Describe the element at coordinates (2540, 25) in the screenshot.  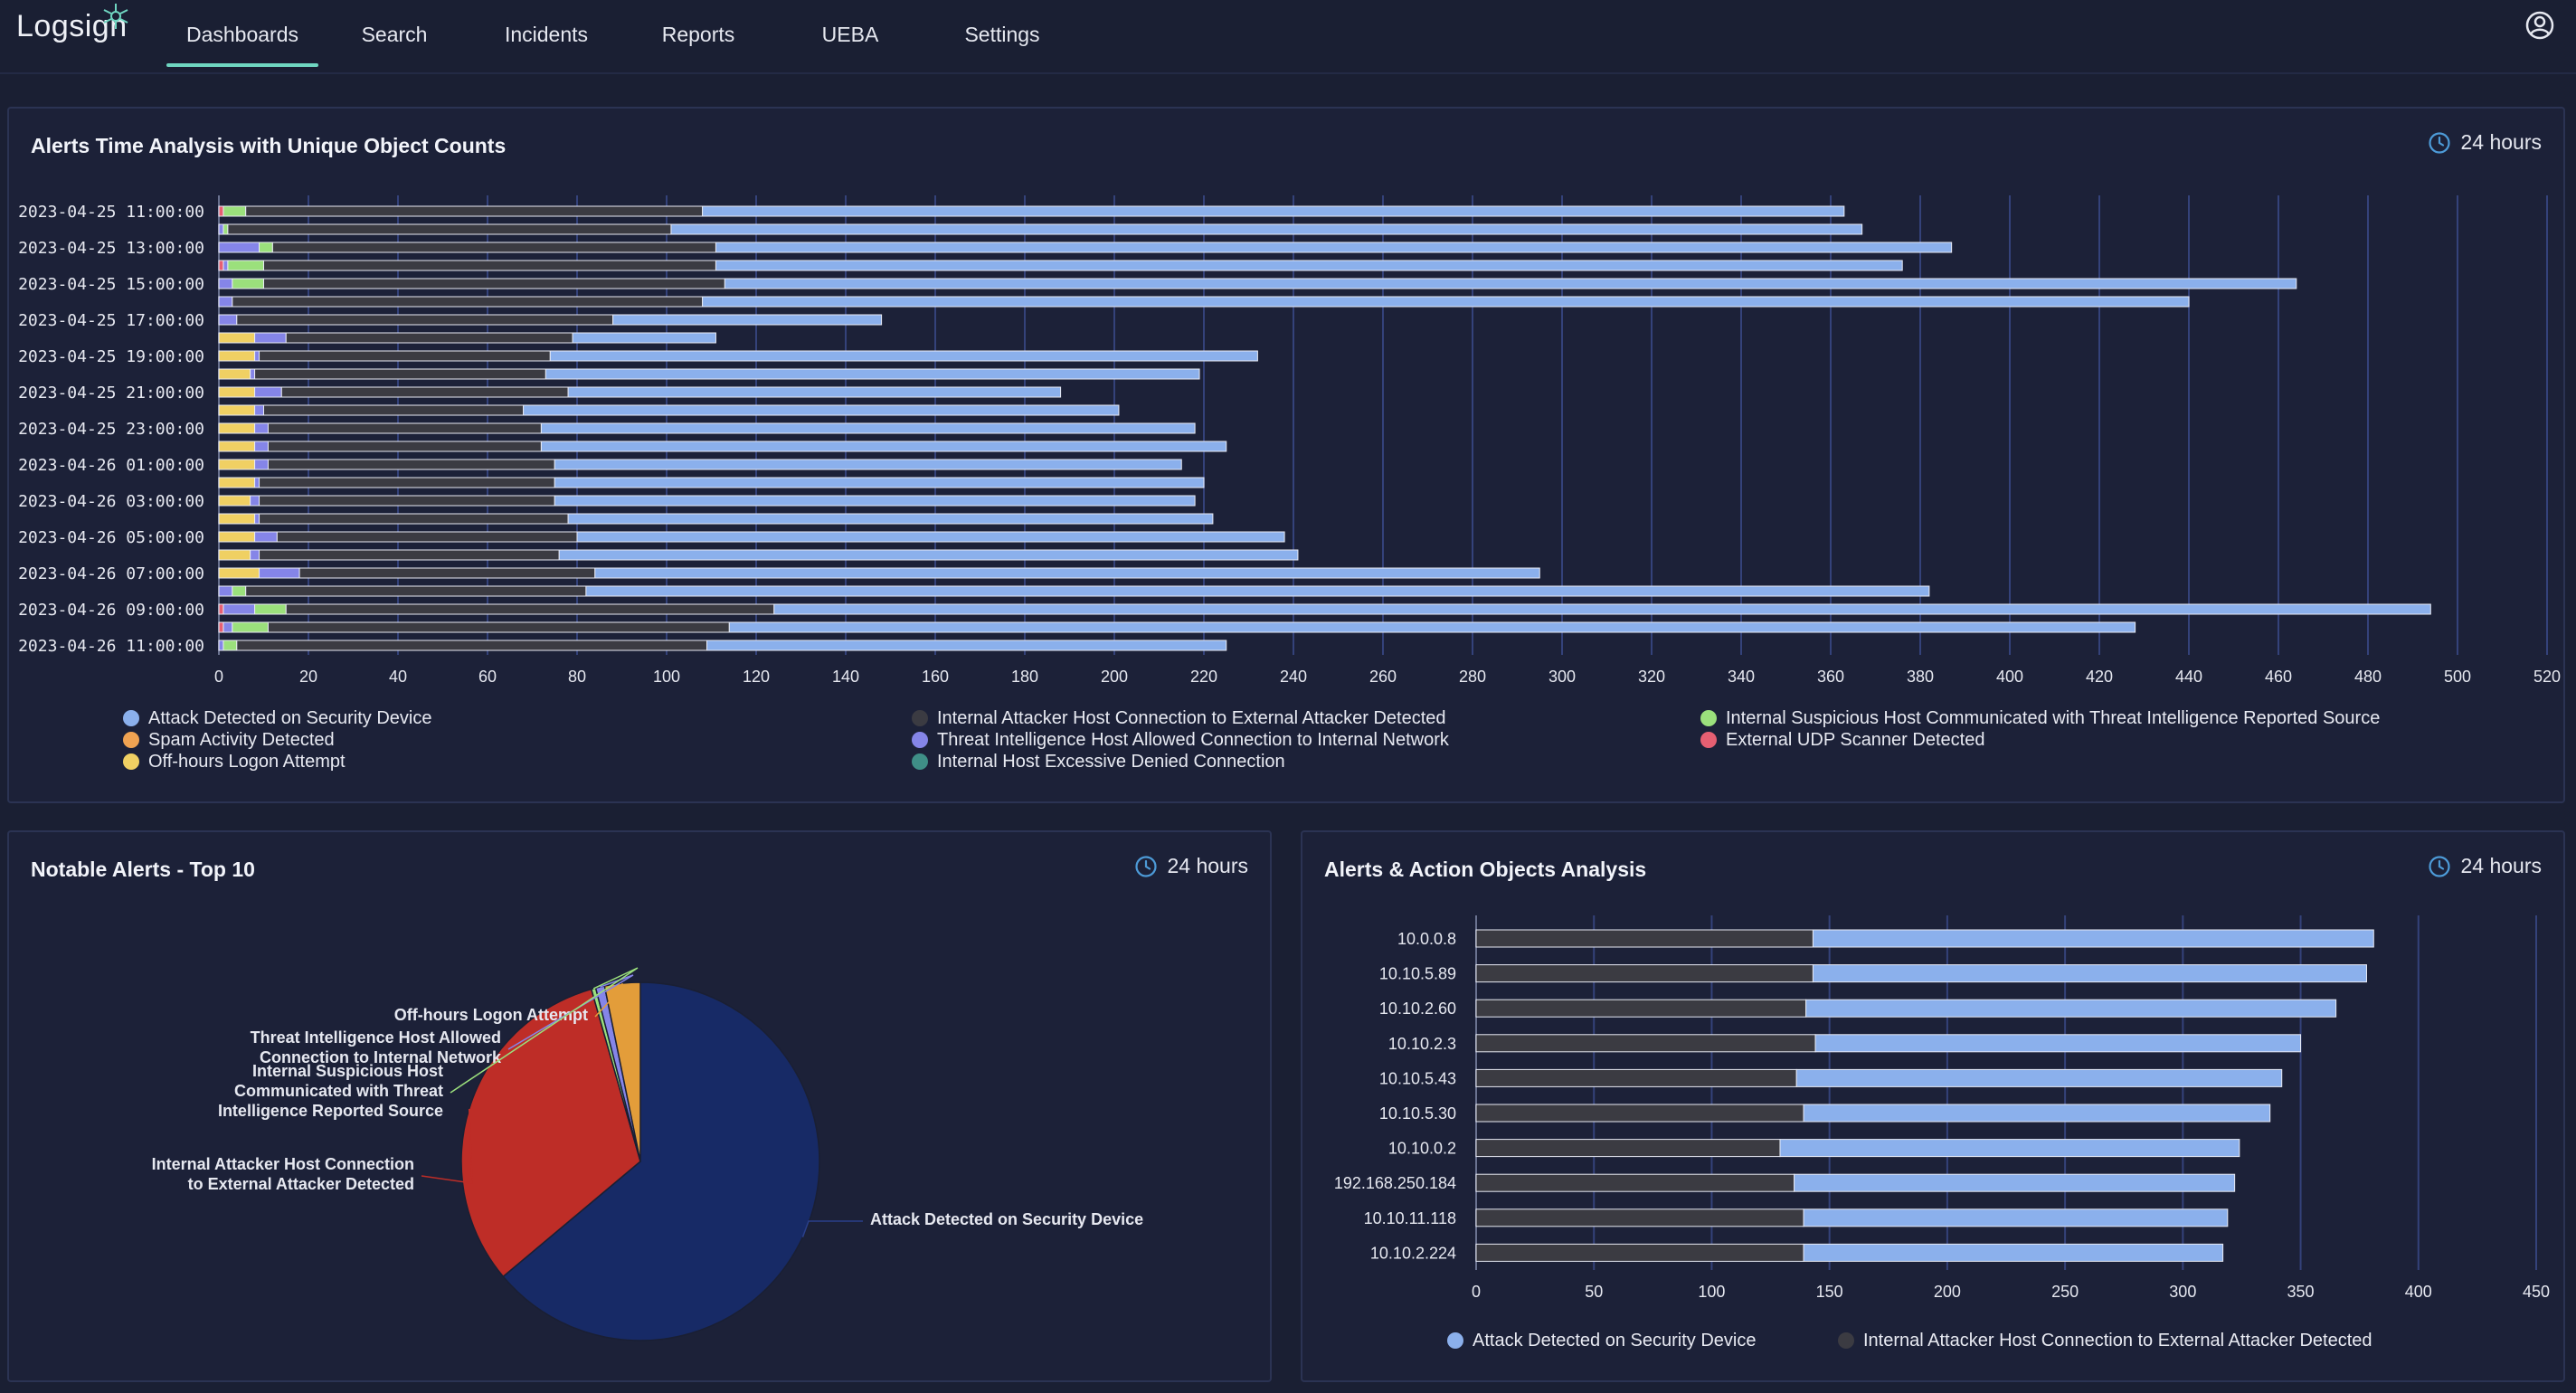
I see `user-profile-icon` at that location.